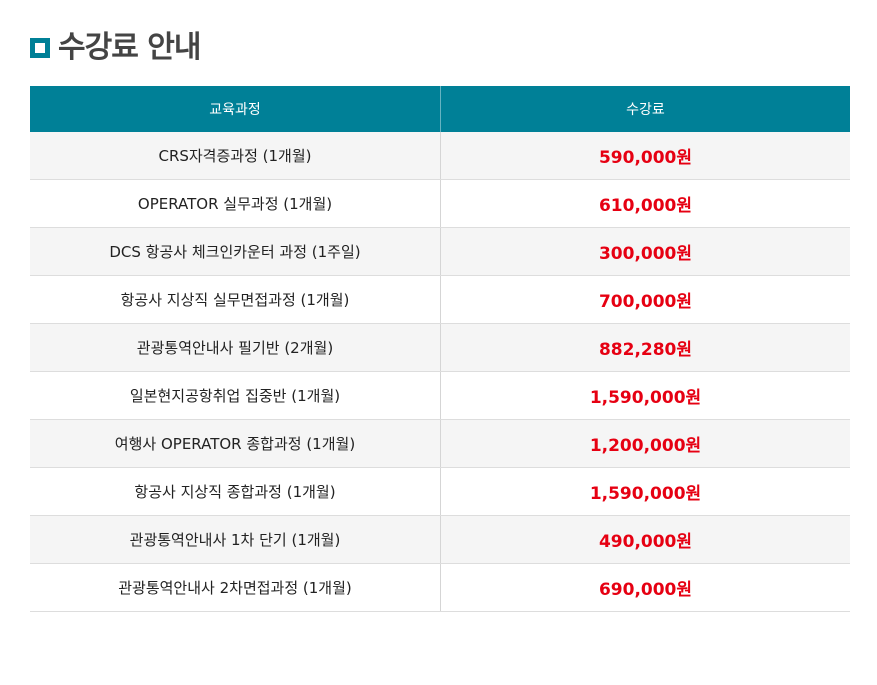 This screenshot has width=877, height=685. I want to click on table-row: DCS 항공사 체크인카운터 과정 (1주일) 300,000원, so click(440, 251).